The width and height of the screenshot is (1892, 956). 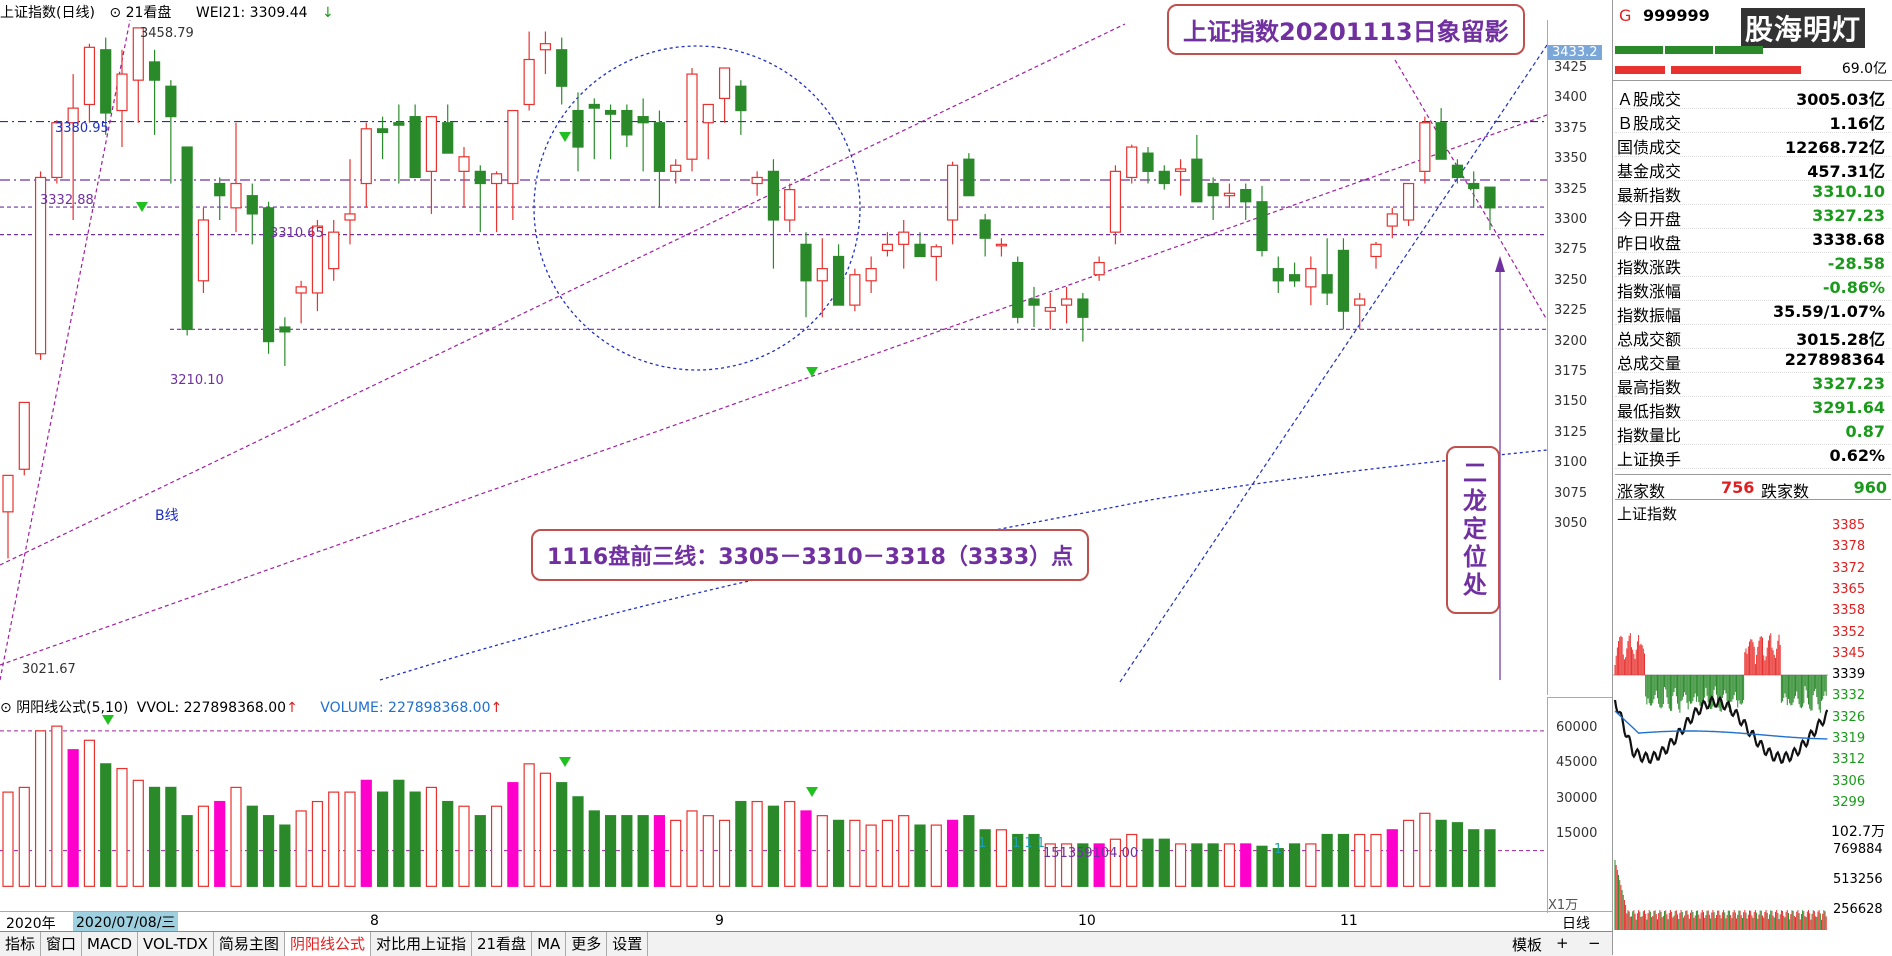 I want to click on title-callout: 上证指数20201113日象留影, so click(x=1346, y=29).